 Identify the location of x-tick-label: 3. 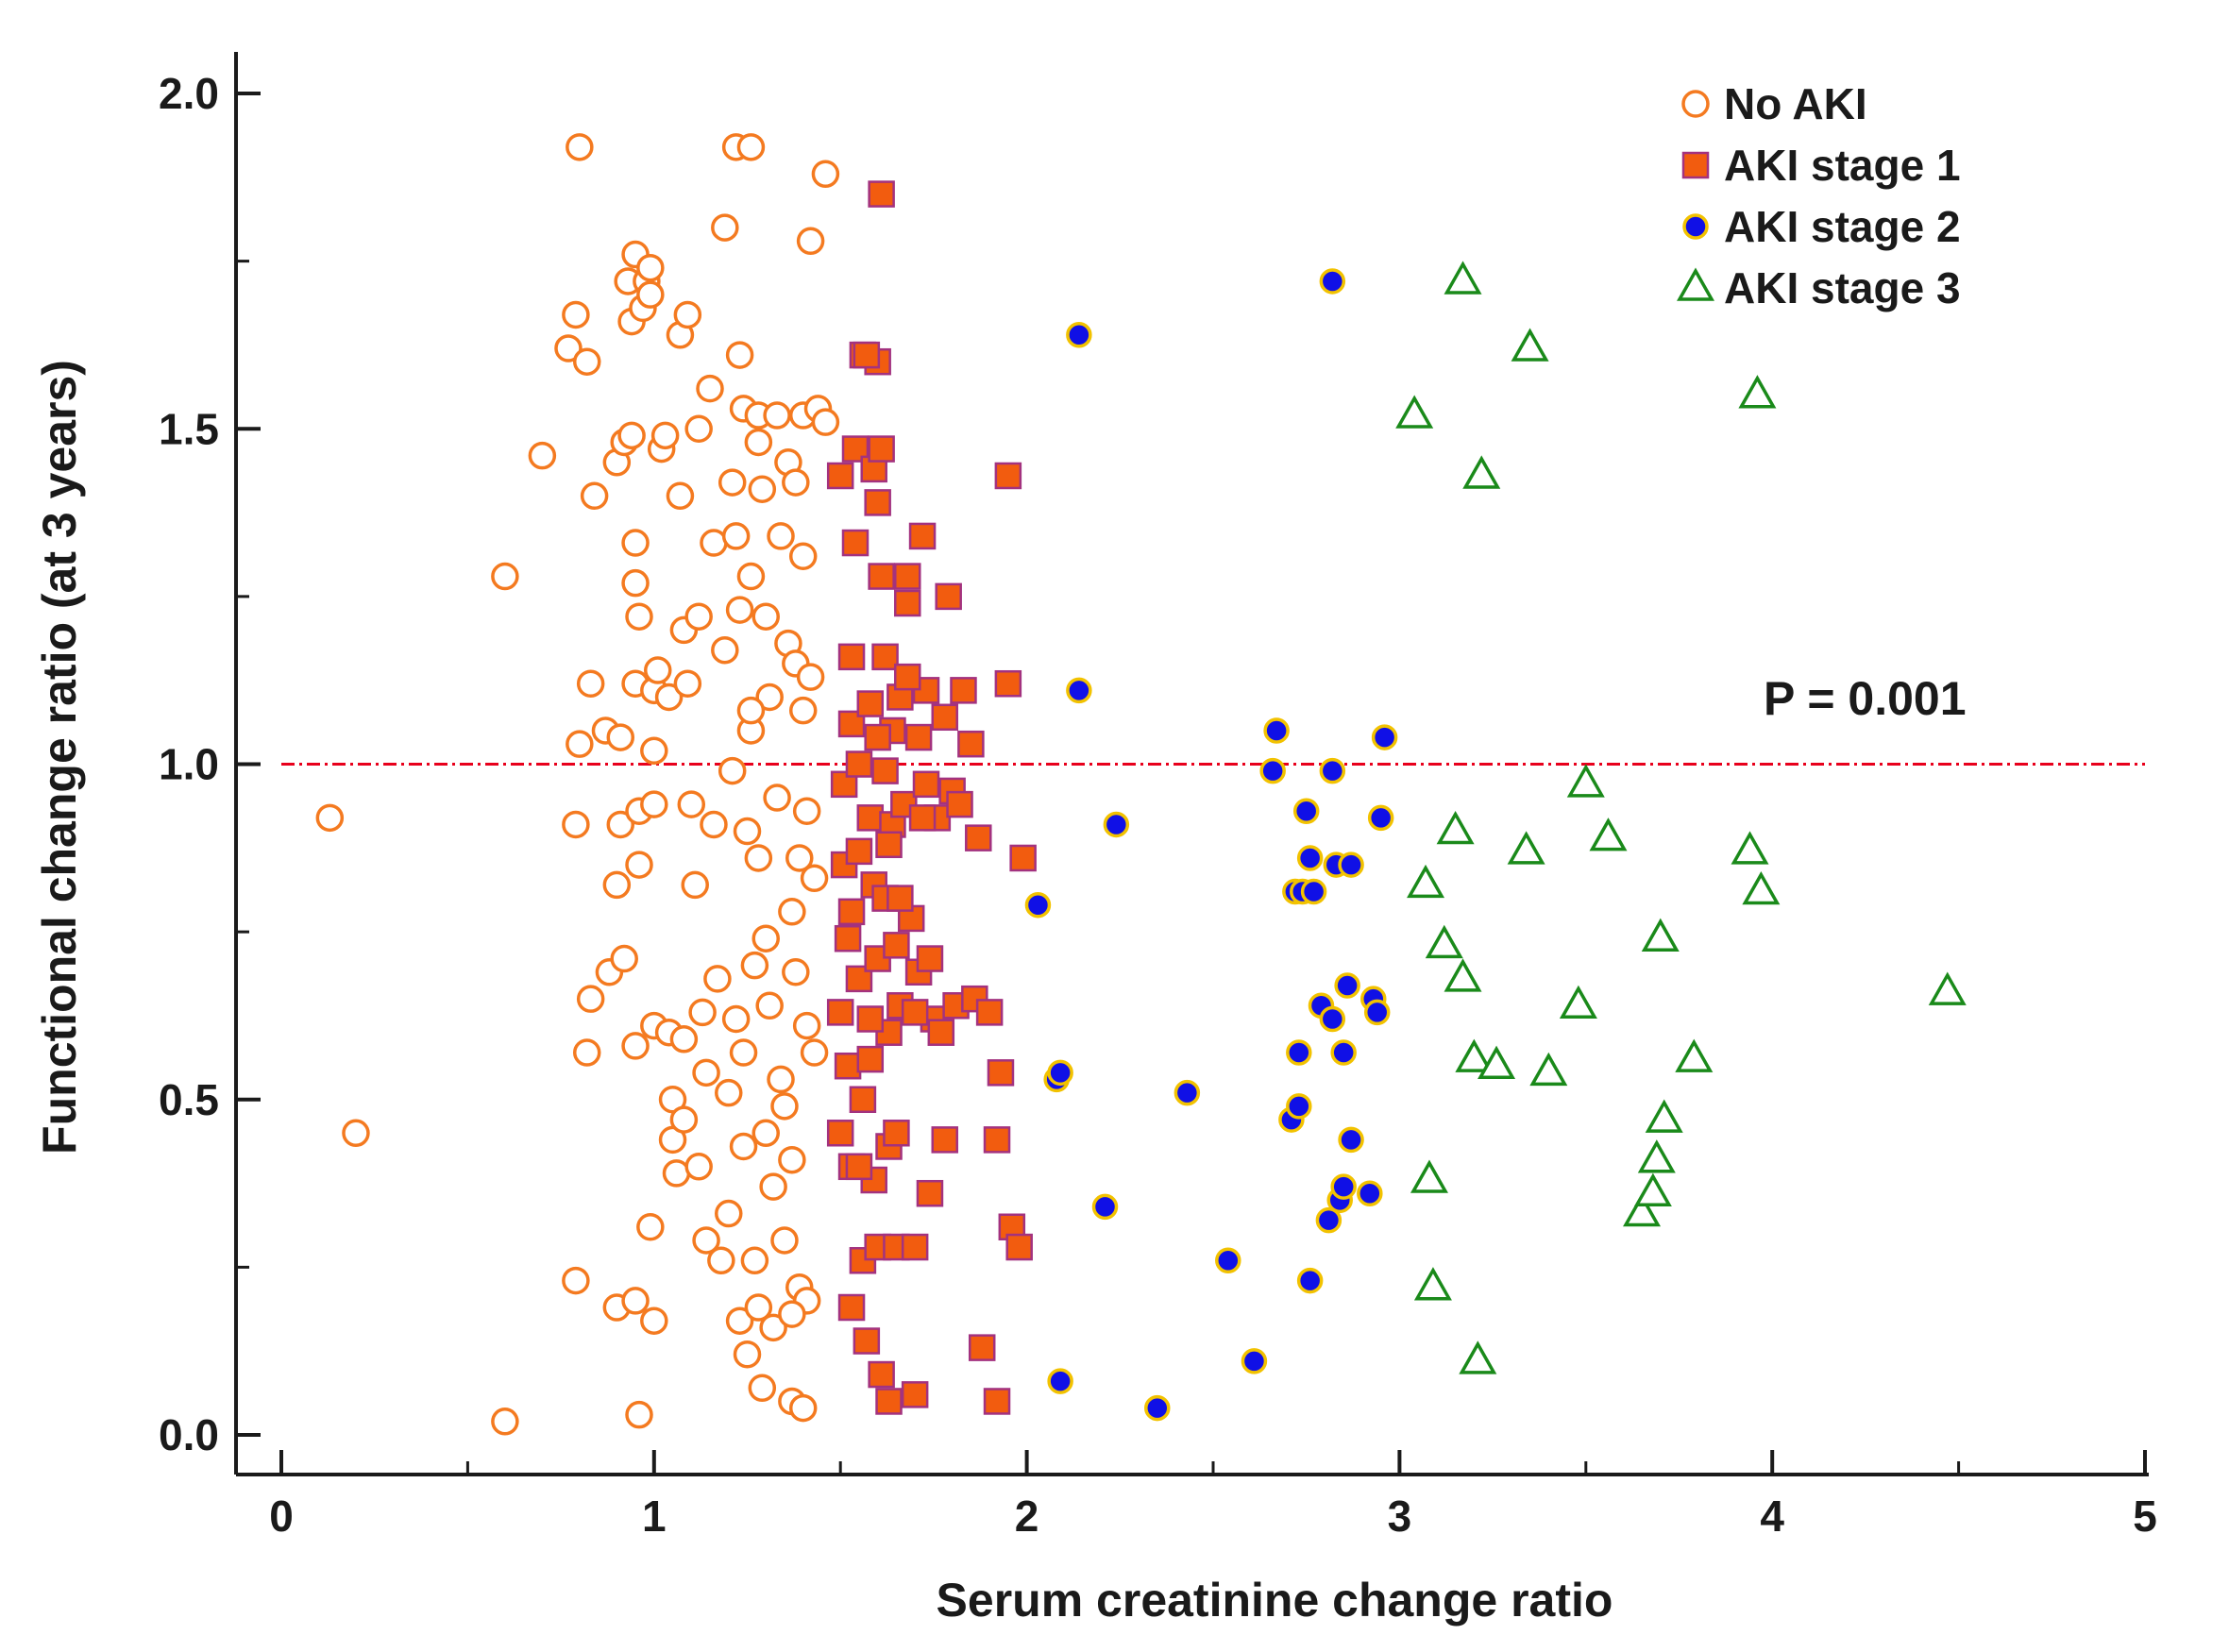
(1400, 1516).